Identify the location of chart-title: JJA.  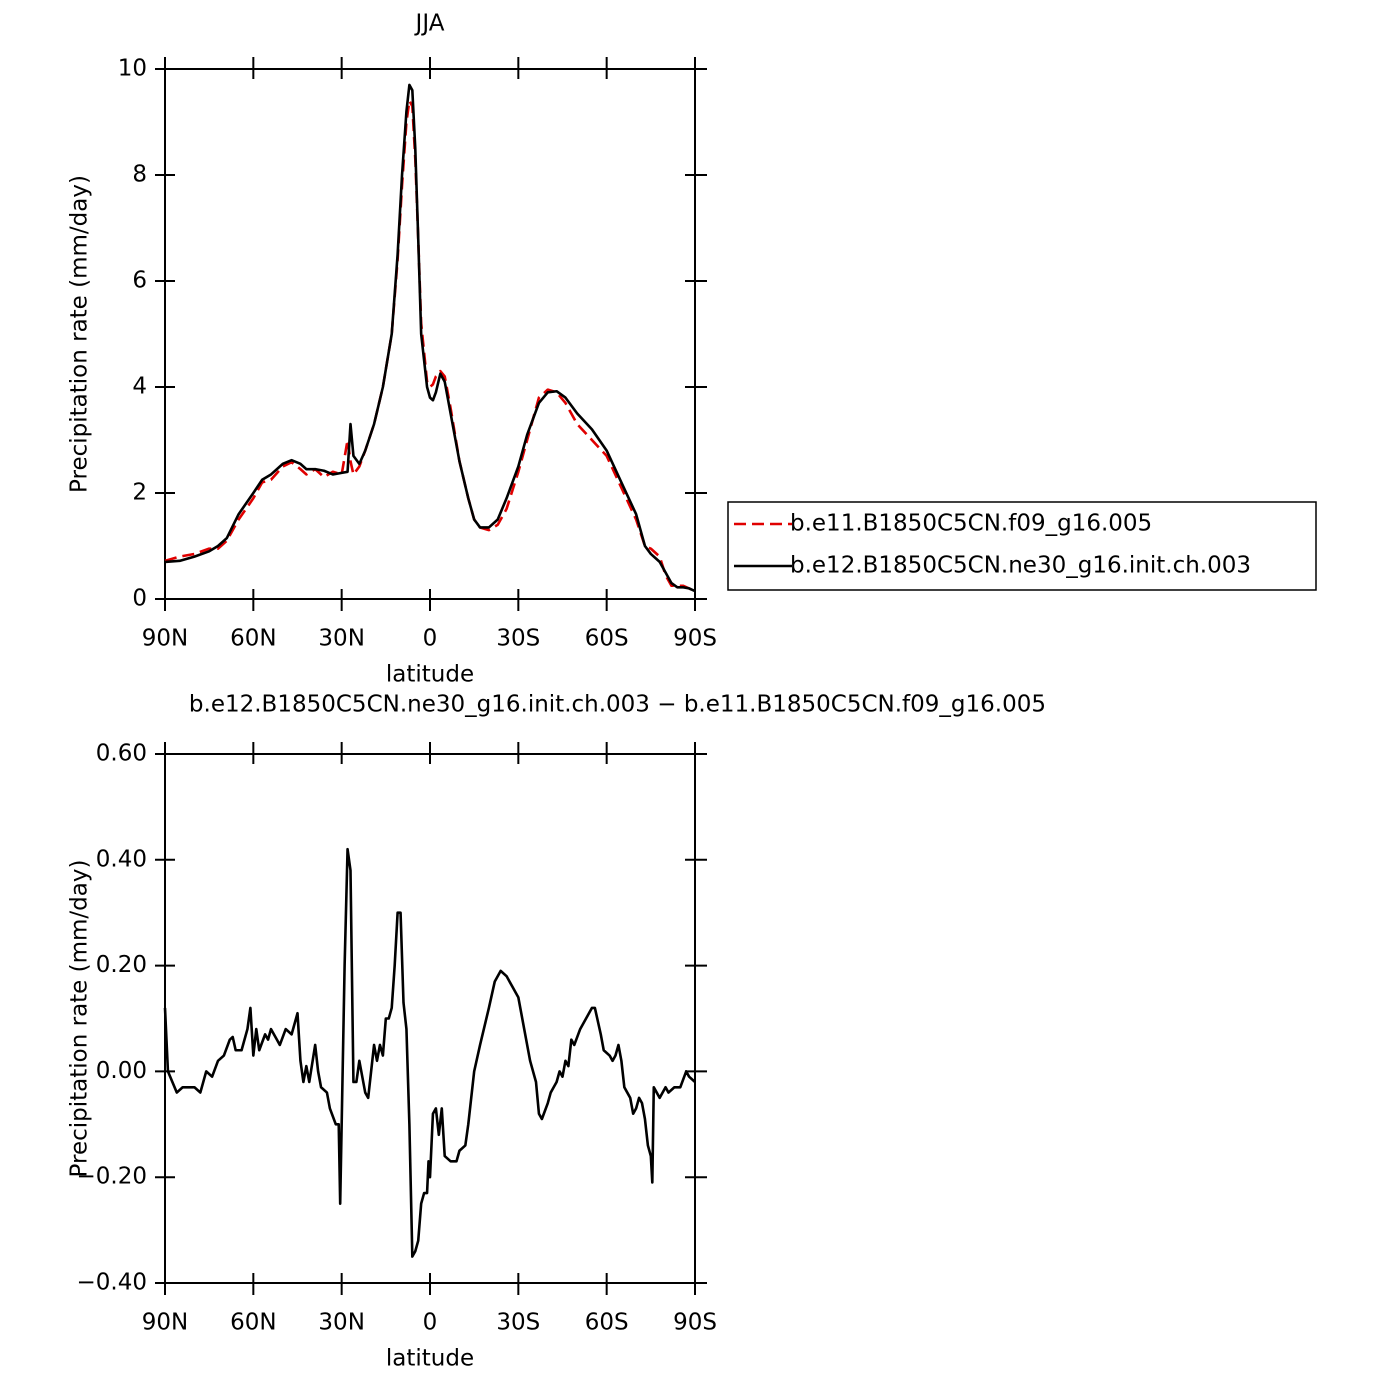
(429, 24).